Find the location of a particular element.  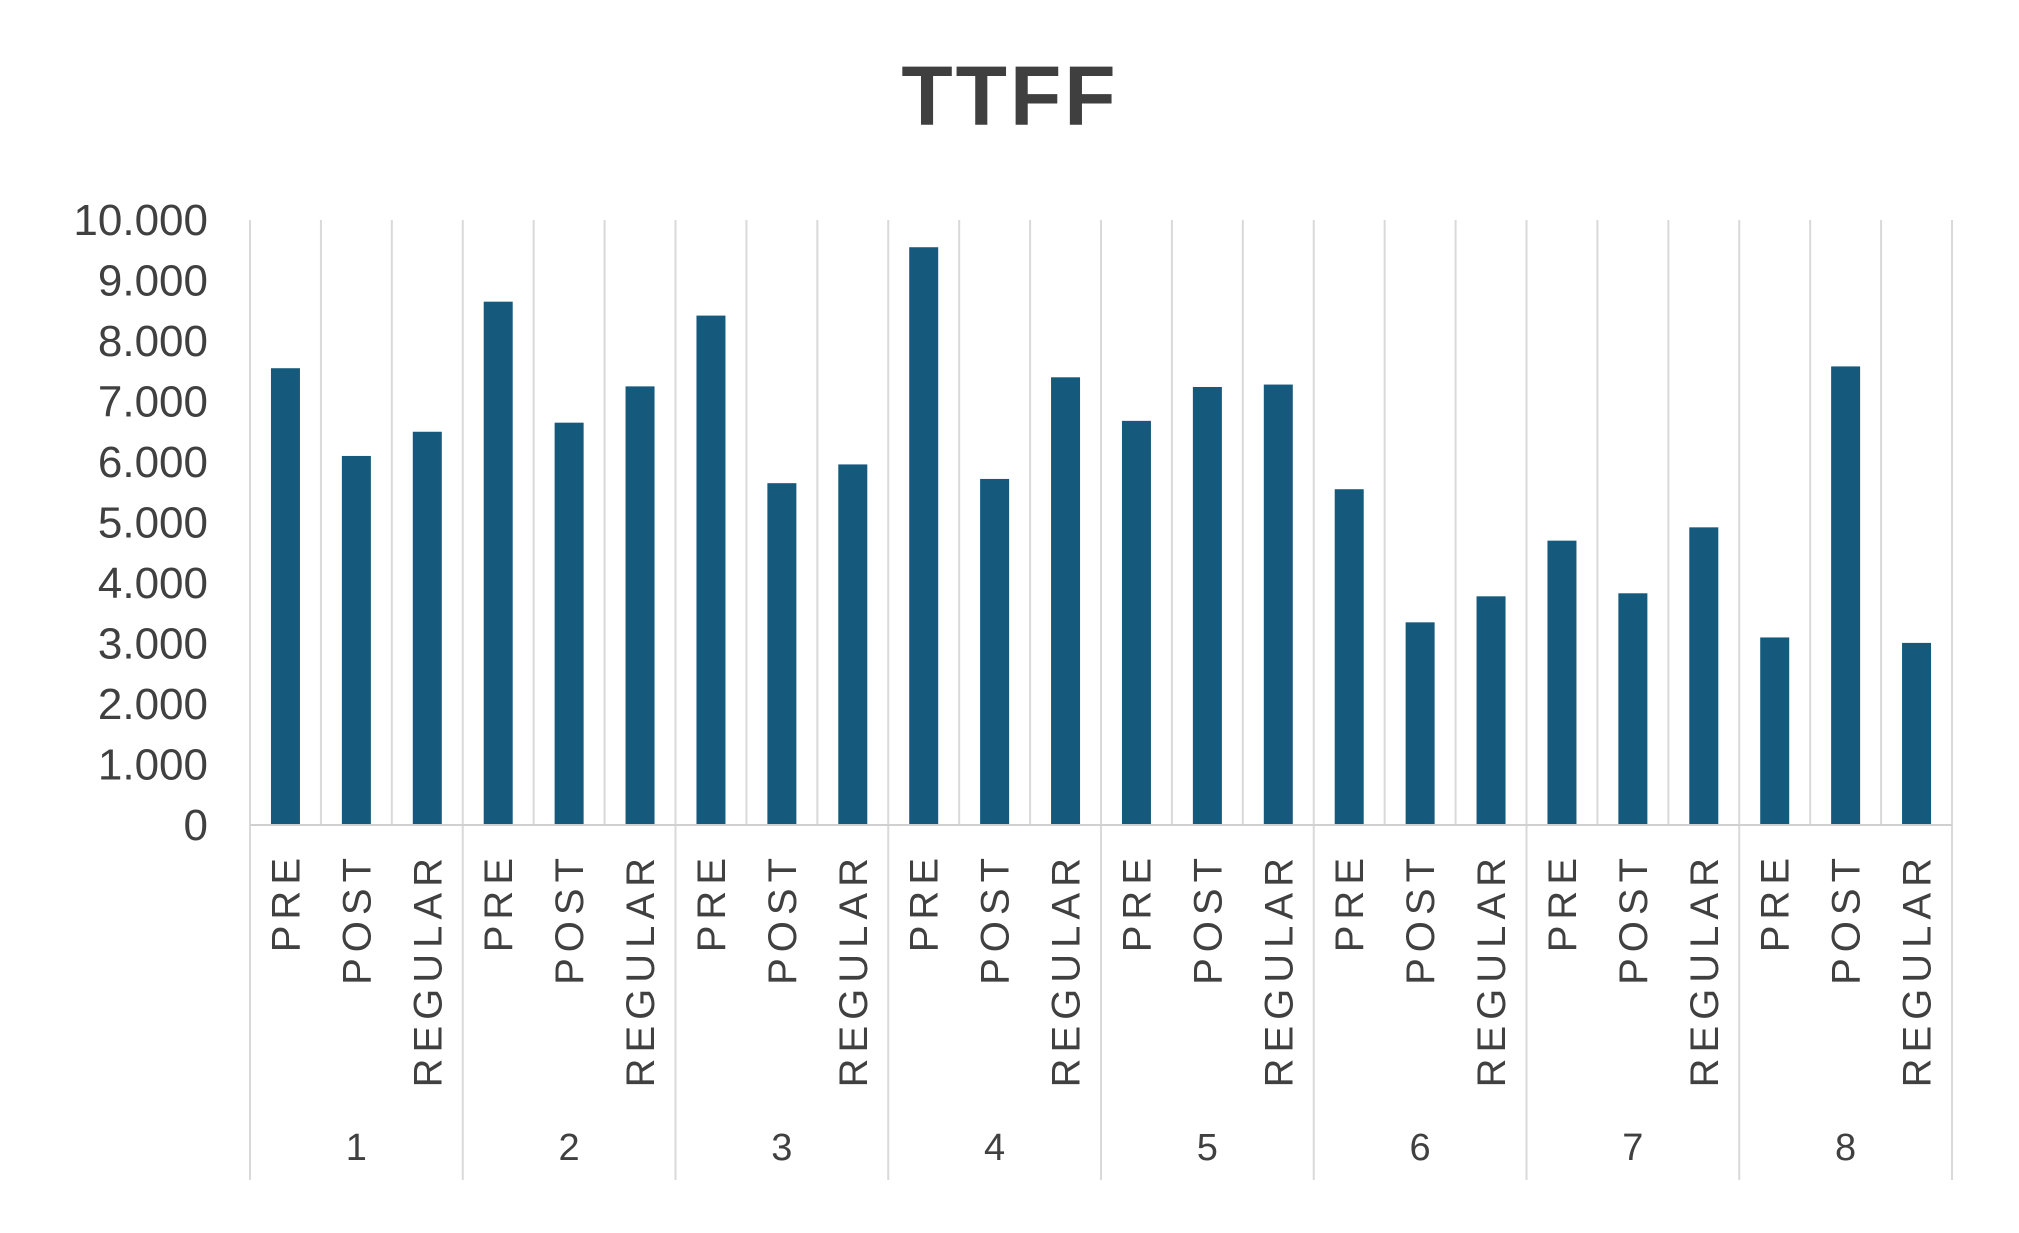

y-tick-label: 1.000 is located at coordinates (153, 765).